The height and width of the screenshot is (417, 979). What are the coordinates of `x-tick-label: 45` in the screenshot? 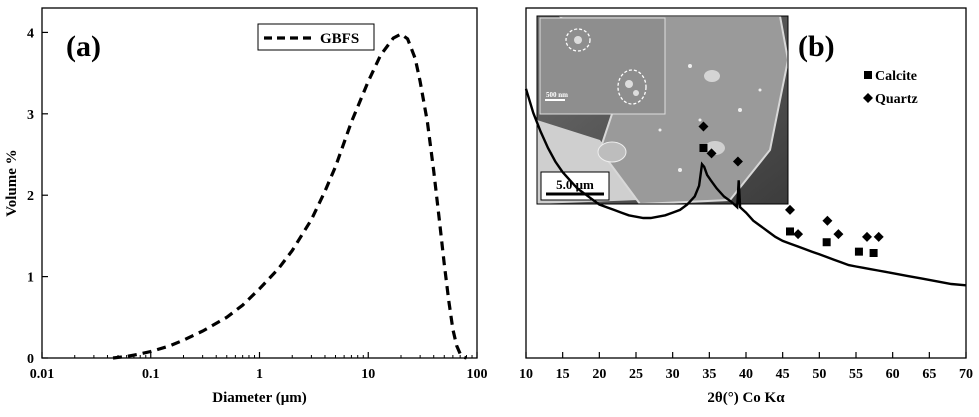 It's located at (783, 374).